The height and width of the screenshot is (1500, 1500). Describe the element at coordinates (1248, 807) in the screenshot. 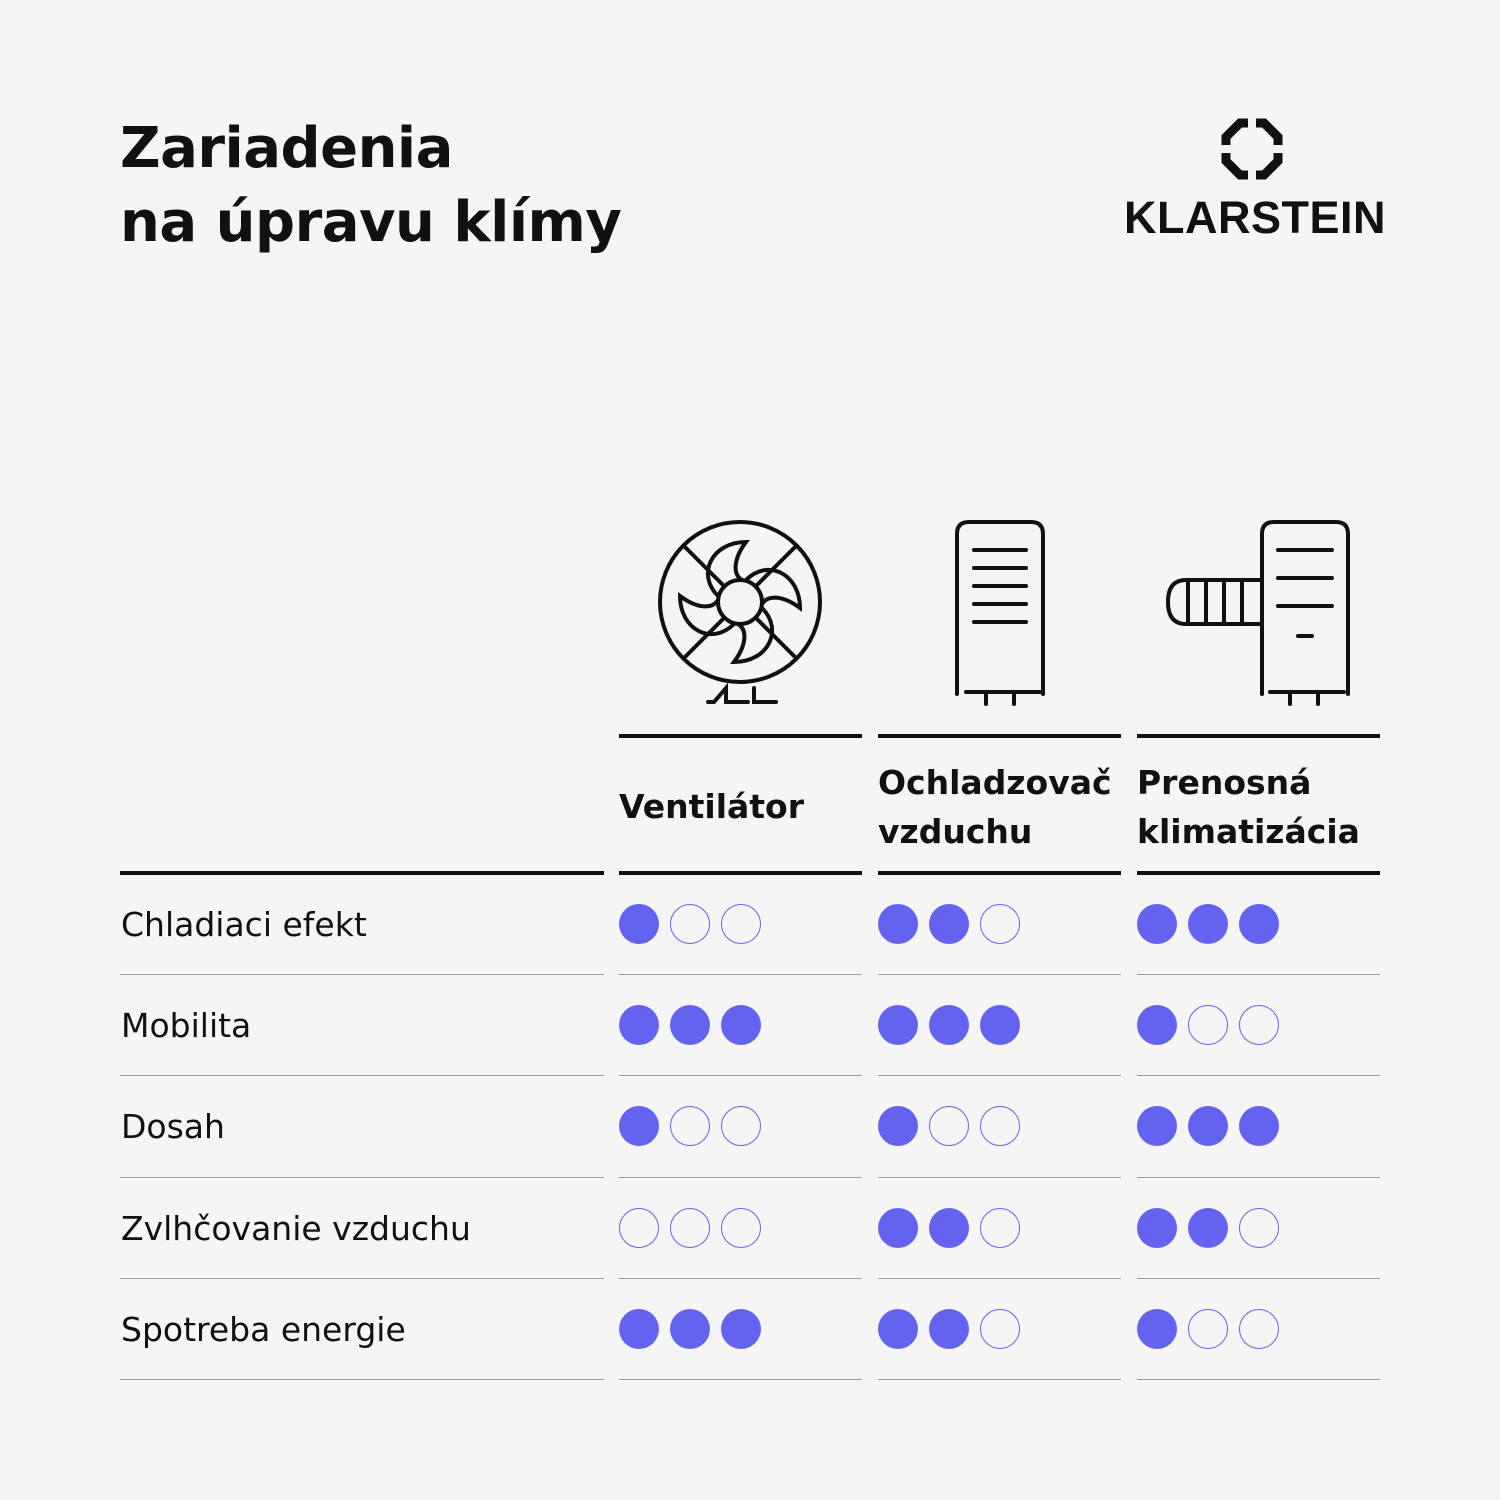

I see `column-header-portable-ac: Prenosná klimatizácia` at that location.